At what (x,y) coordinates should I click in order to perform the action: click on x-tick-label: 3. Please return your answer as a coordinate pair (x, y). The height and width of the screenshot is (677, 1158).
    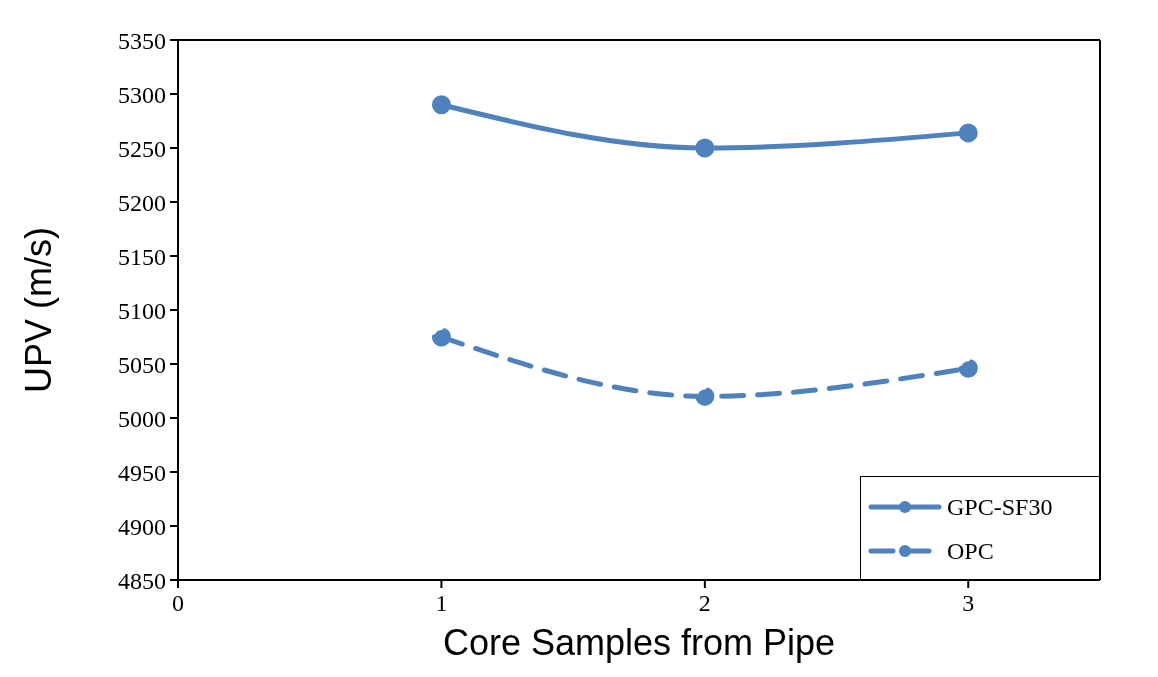
    Looking at the image, I should click on (968, 603).